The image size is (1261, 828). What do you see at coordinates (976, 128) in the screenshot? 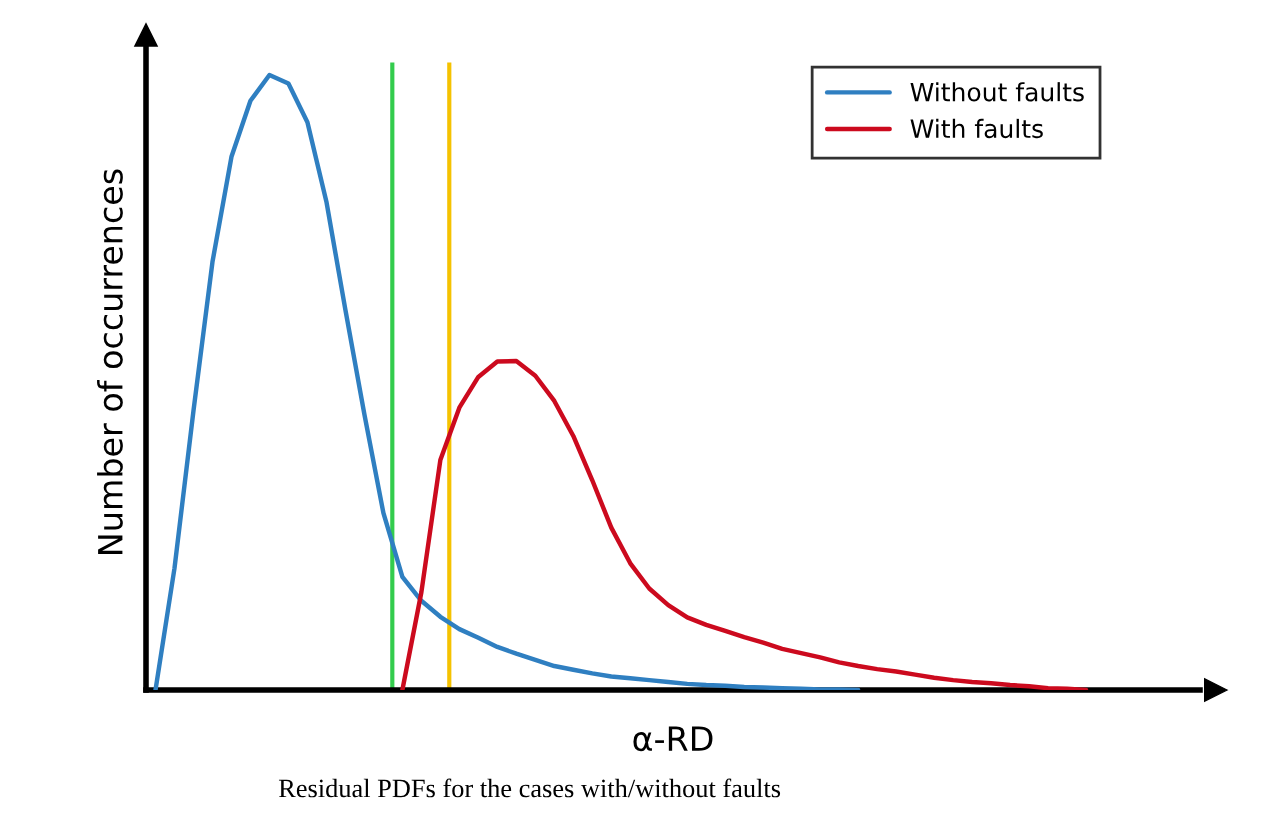
I see `legend-label: With faults` at bounding box center [976, 128].